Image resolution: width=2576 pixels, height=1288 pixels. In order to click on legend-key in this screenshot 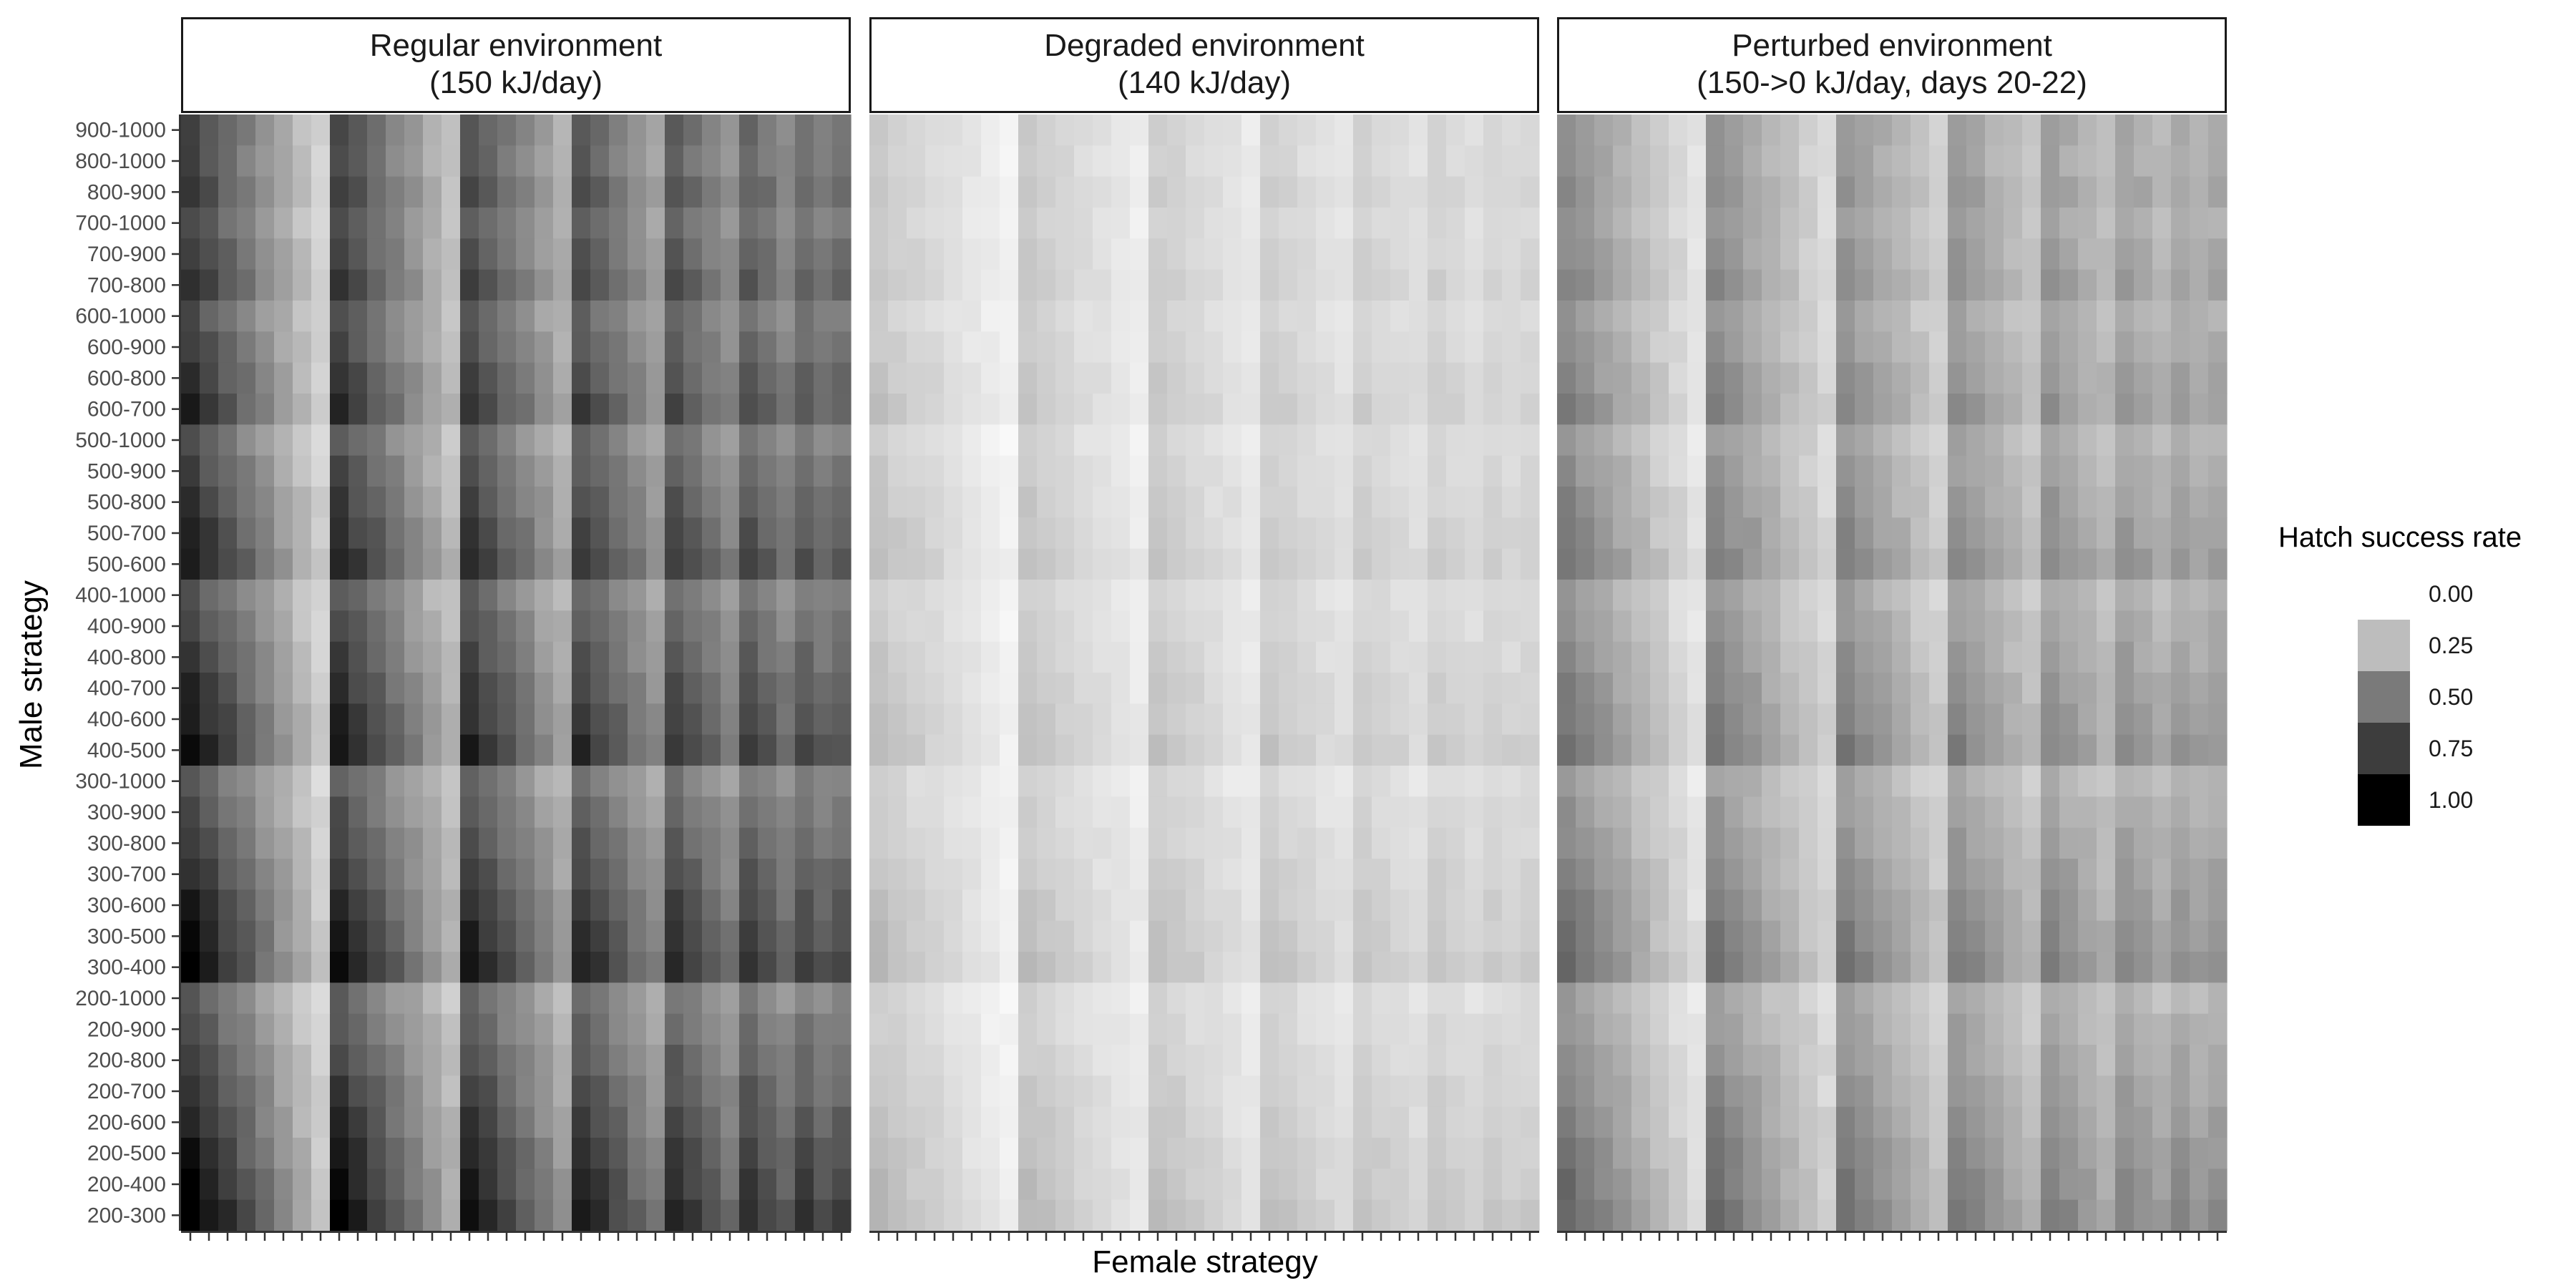, I will do `click(2384, 800)`.